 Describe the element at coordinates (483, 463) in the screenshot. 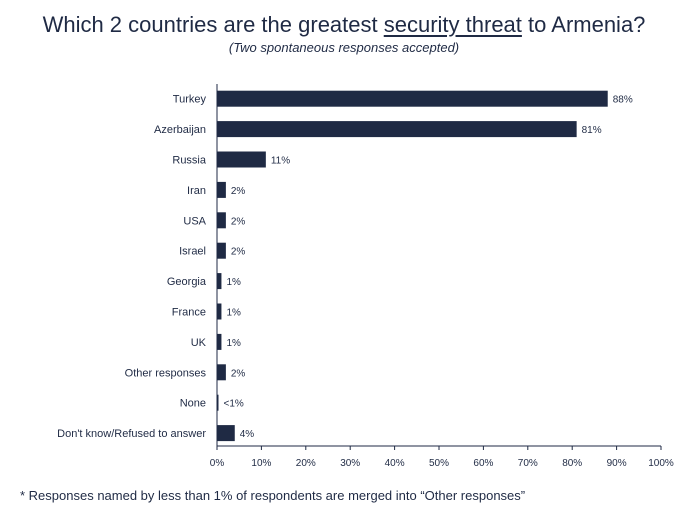

I see `x-tick-label: 60%` at that location.